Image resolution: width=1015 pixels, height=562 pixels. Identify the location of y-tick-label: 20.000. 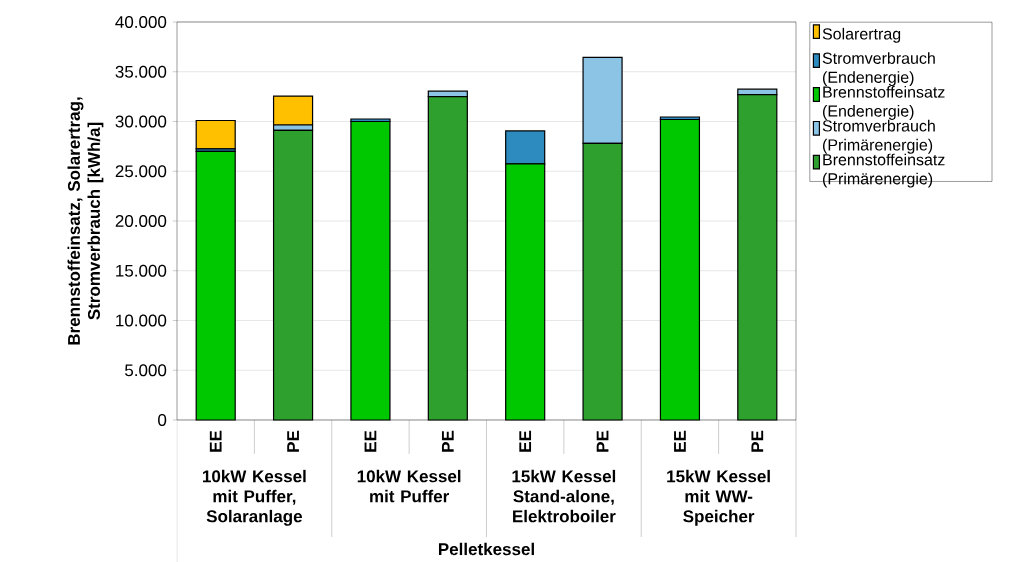
(141, 221).